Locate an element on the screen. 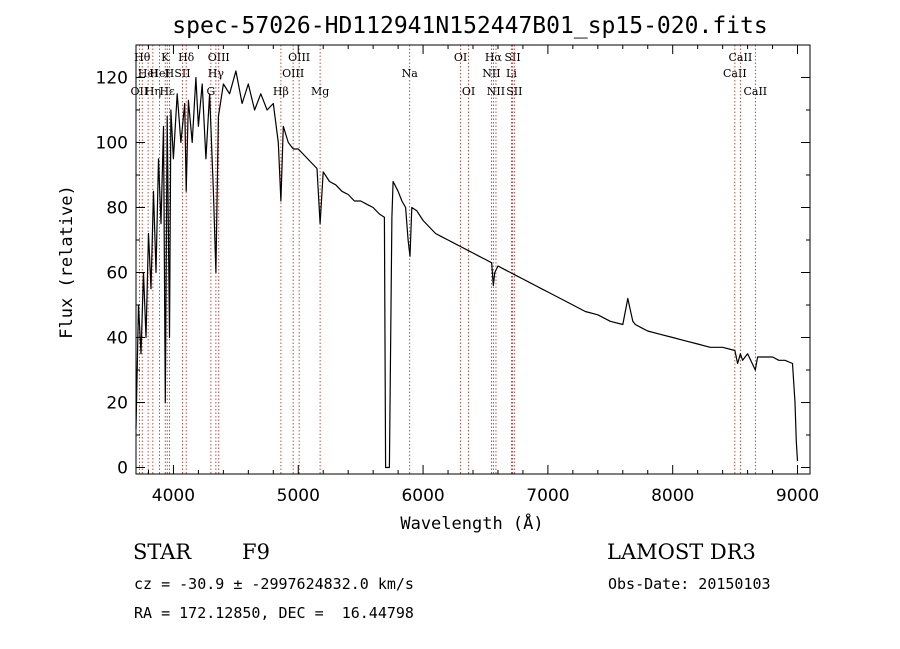 Image resolution: width=900 pixels, height=649 pixels. line-marker-label: Mg is located at coordinates (320, 91).